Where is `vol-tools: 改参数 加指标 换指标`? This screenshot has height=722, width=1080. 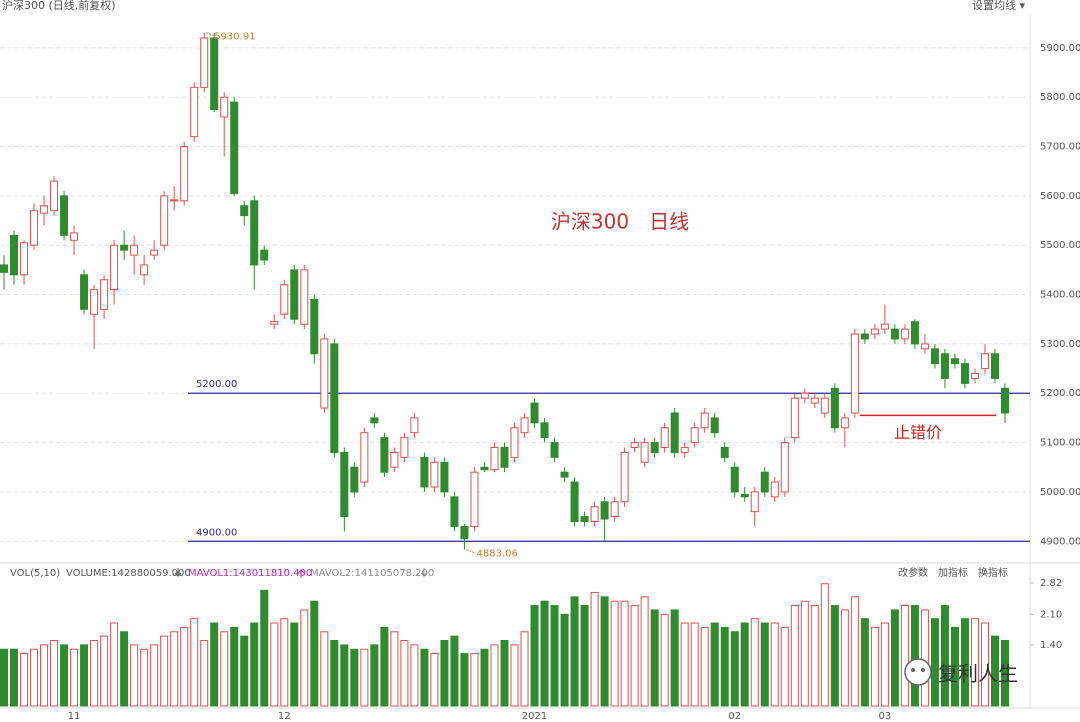
vol-tools: 改参数 加指标 换指标 is located at coordinates (953, 572).